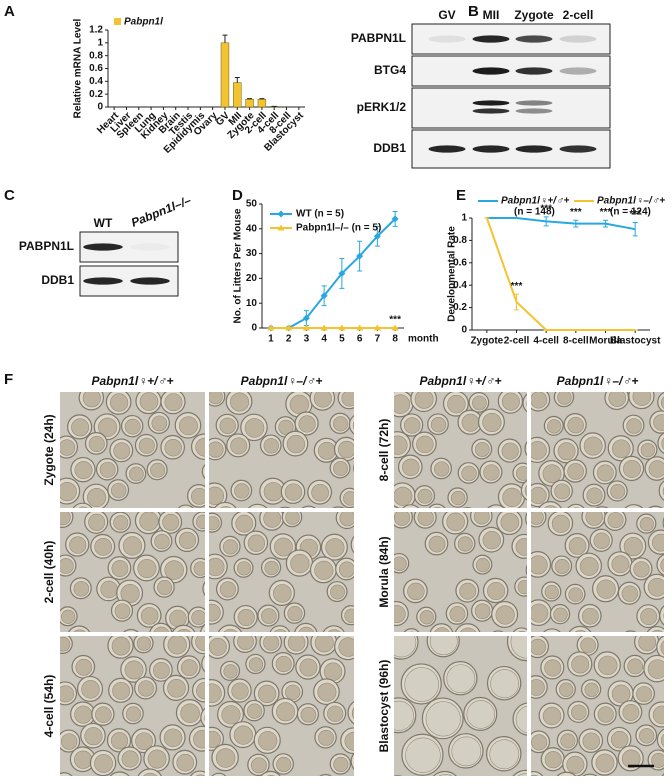 This screenshot has height=784, width=672. I want to click on x-axis-label: month, so click(423, 339).